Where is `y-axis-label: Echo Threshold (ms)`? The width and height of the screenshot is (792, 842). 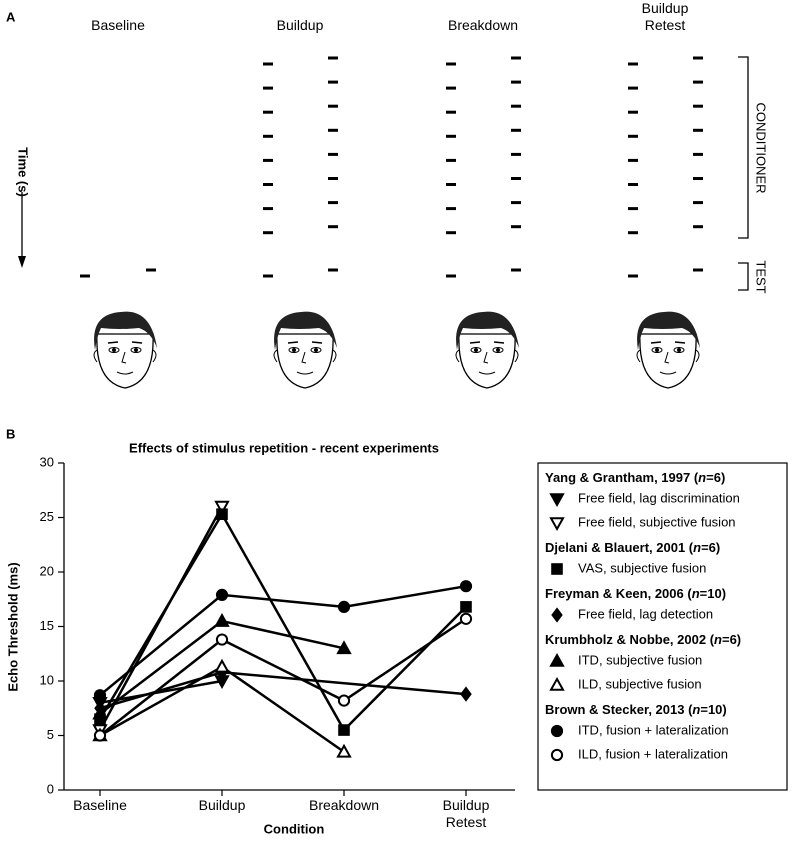 y-axis-label: Echo Threshold (ms) is located at coordinates (12, 626).